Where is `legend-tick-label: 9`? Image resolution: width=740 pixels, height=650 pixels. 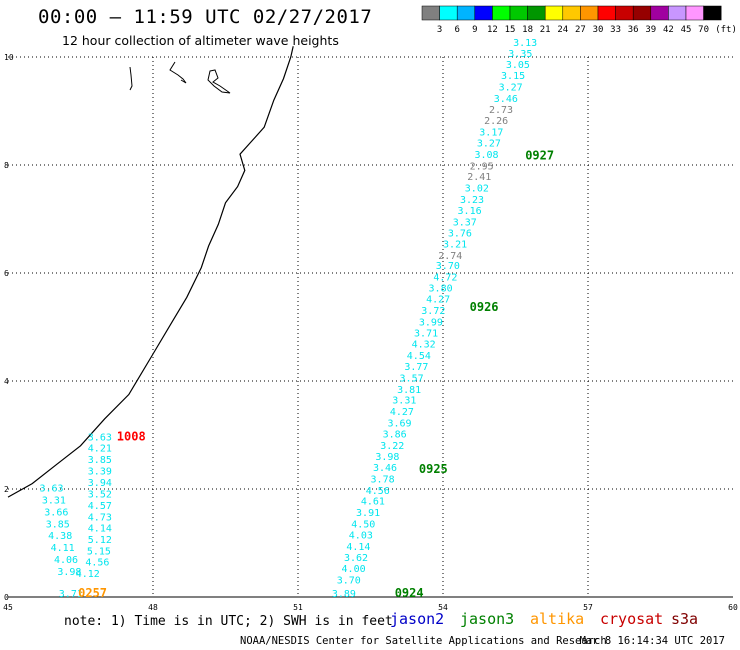
legend-tick-label: 9 is located at coordinates (474, 30).